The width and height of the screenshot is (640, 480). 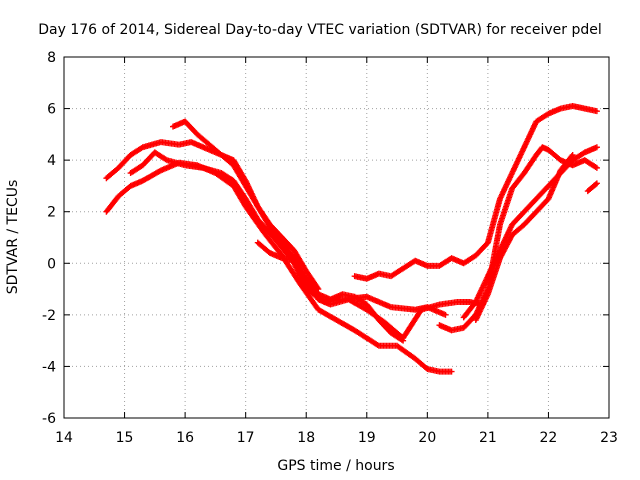 I want to click on x-tick-label: 21, so click(x=488, y=438).